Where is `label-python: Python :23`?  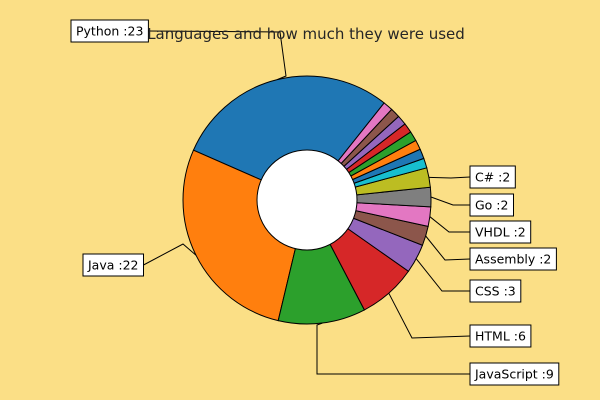 label-python: Python :23 is located at coordinates (109, 31).